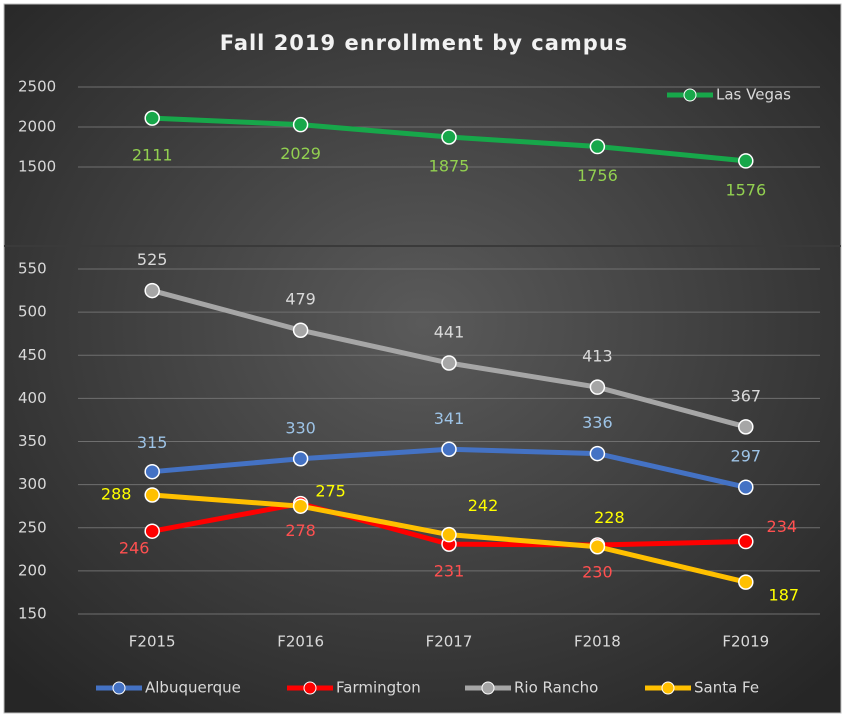 The width and height of the screenshot is (845, 717). What do you see at coordinates (782, 526) in the screenshot?
I see `data-label: 234` at bounding box center [782, 526].